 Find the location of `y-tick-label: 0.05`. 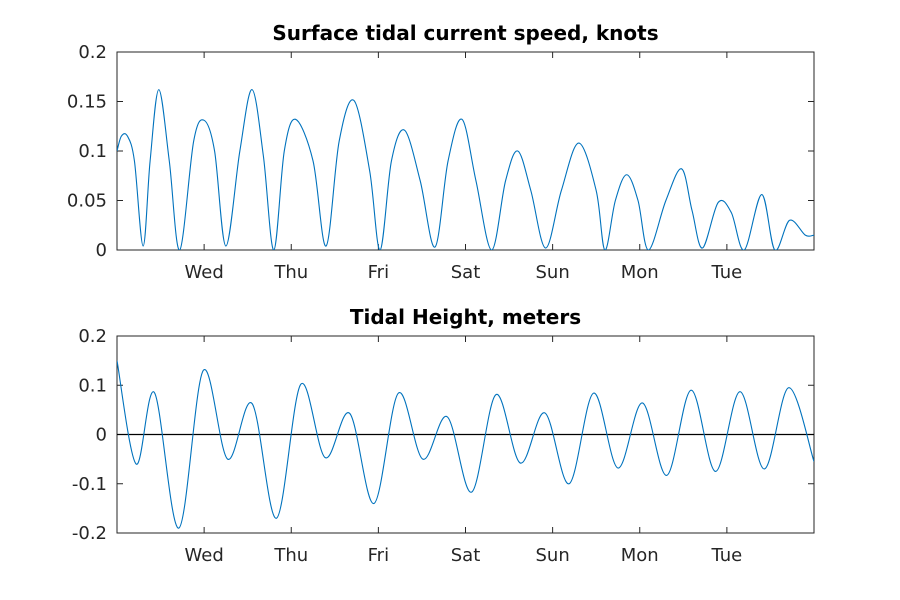

y-tick-label: 0.05 is located at coordinates (87, 201).